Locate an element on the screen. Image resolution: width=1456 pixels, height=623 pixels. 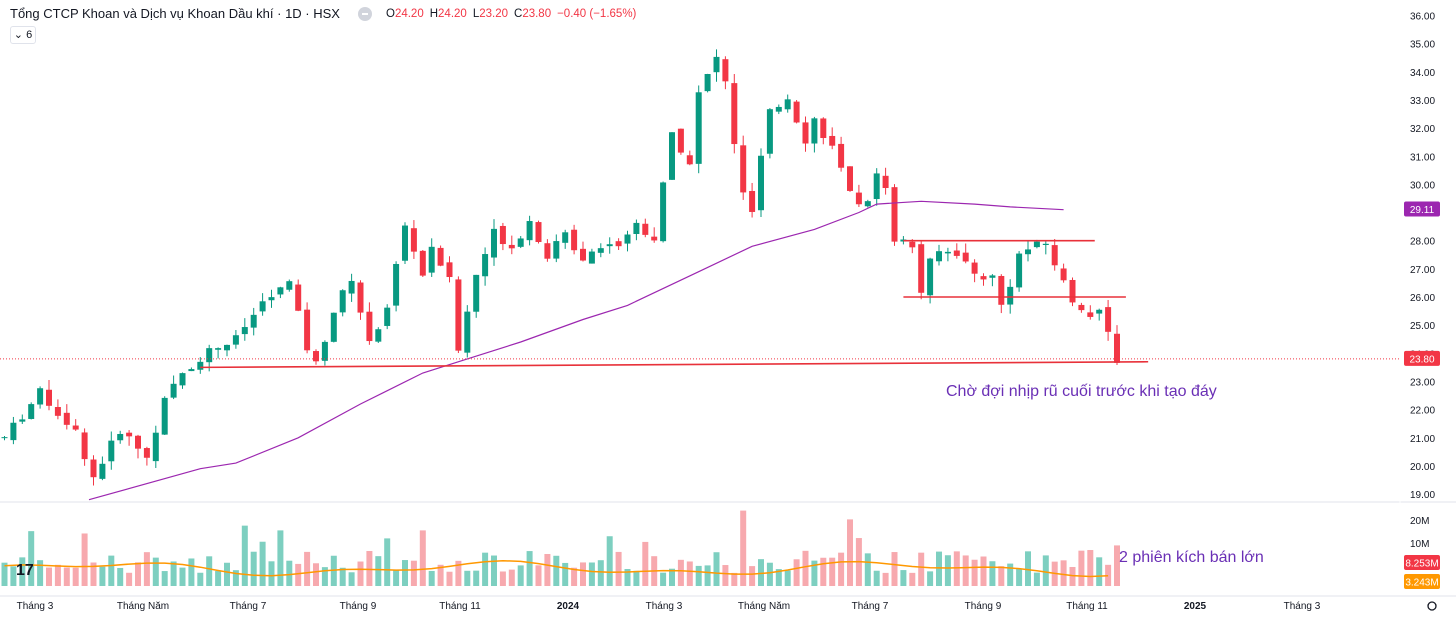
ohlc-close: C23.80 is located at coordinates (533, 13).